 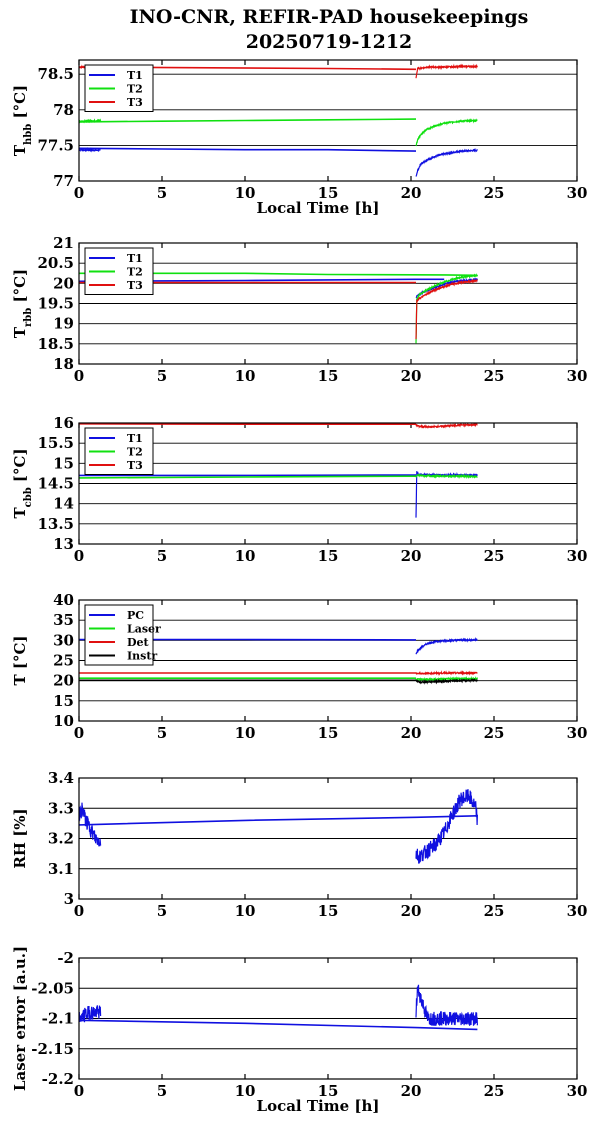 What do you see at coordinates (278, 820) in the screenshot?
I see `series-line-data` at bounding box center [278, 820].